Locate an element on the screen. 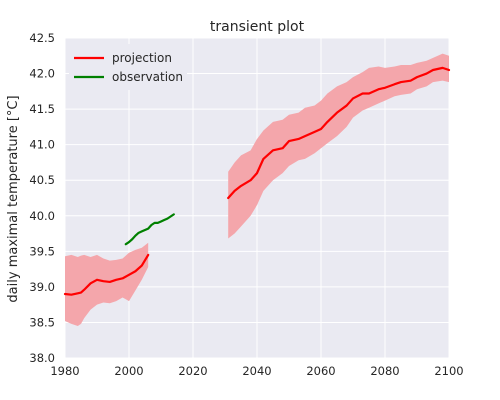 The width and height of the screenshot is (500, 400). y-tick-label: 40.0 is located at coordinates (42, 216).